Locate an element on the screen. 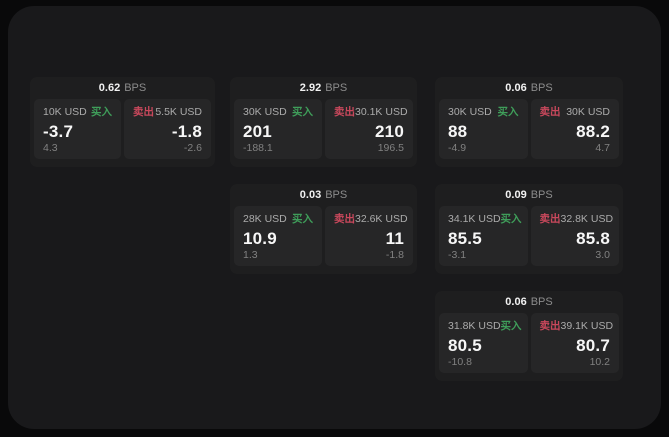 The width and height of the screenshot is (669, 437). card-header: 0.03 BPS is located at coordinates (323, 195).